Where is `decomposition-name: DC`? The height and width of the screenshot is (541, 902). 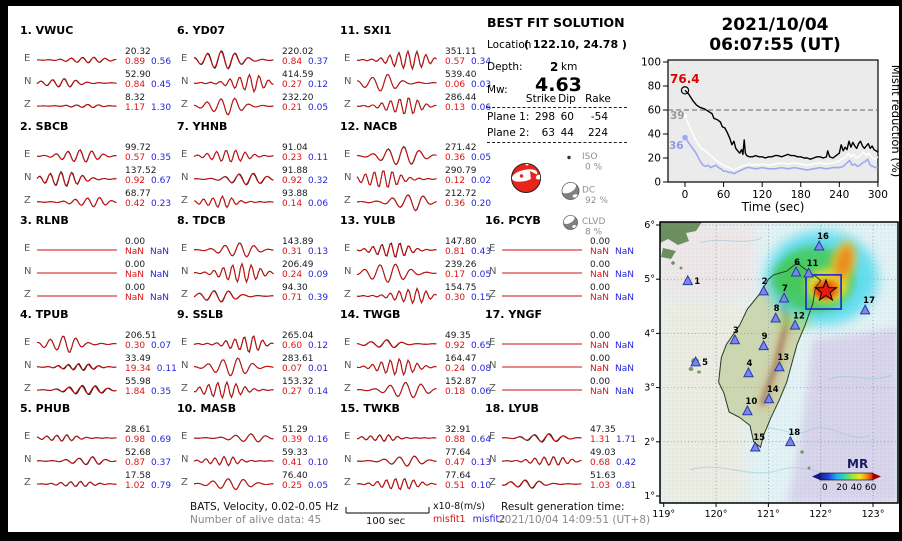 decomposition-name: DC is located at coordinates (588, 191).